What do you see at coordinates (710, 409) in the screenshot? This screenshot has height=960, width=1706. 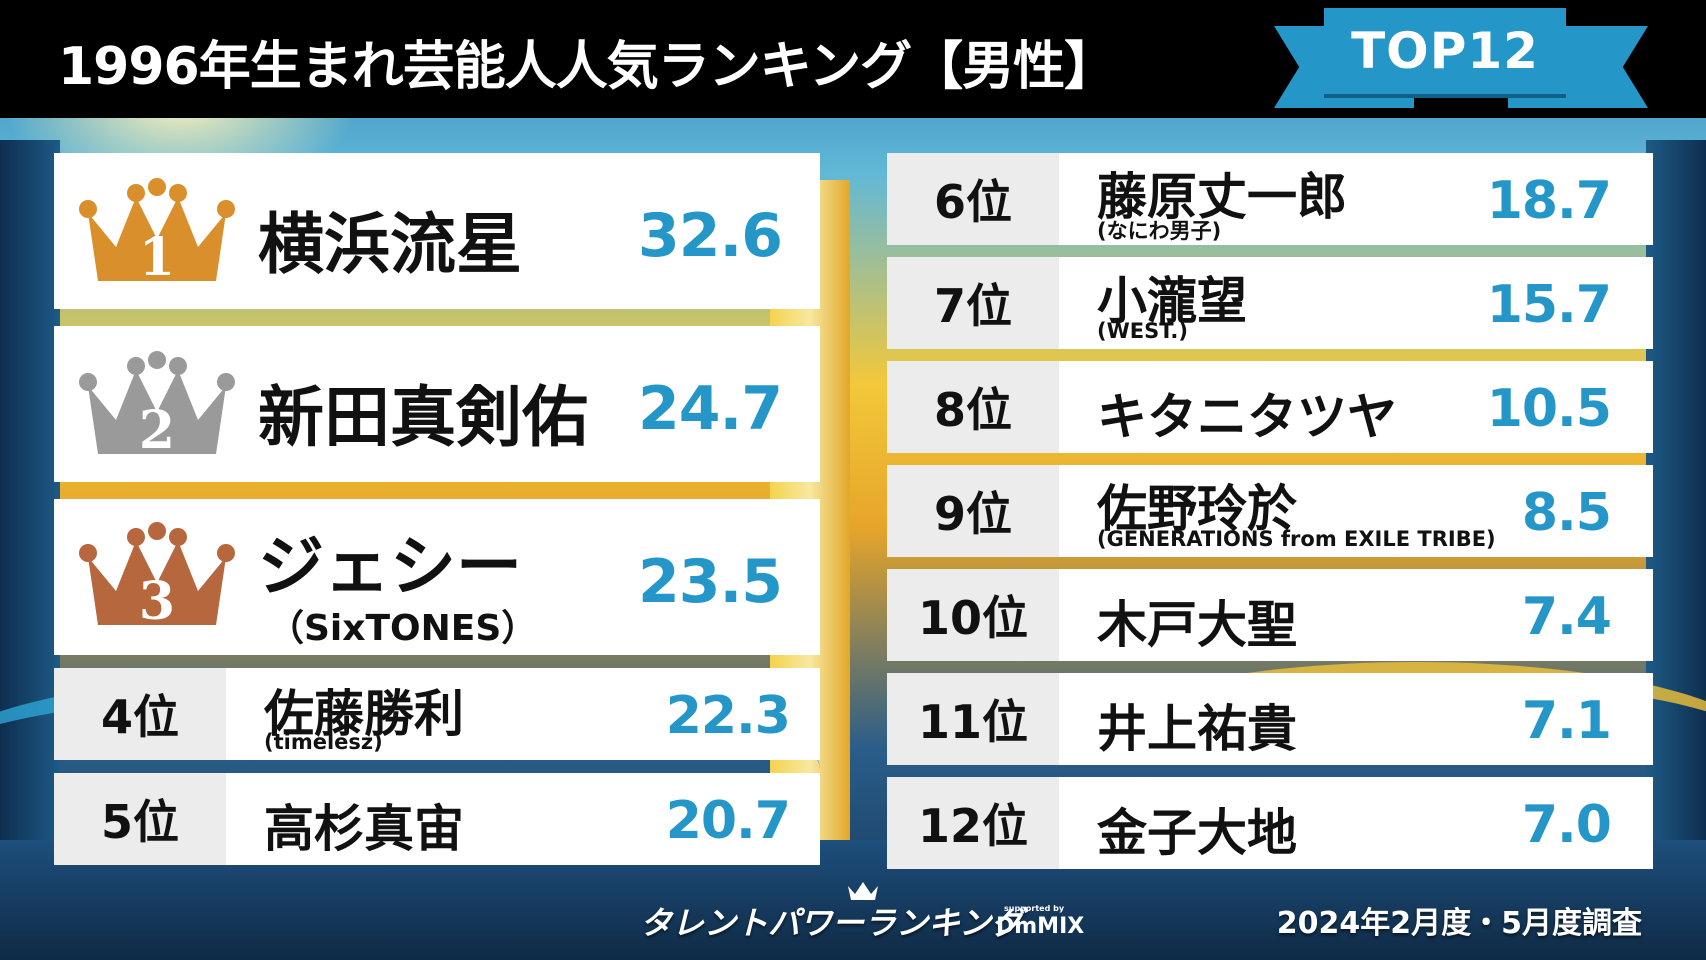 I see `rank-score: 24.7` at bounding box center [710, 409].